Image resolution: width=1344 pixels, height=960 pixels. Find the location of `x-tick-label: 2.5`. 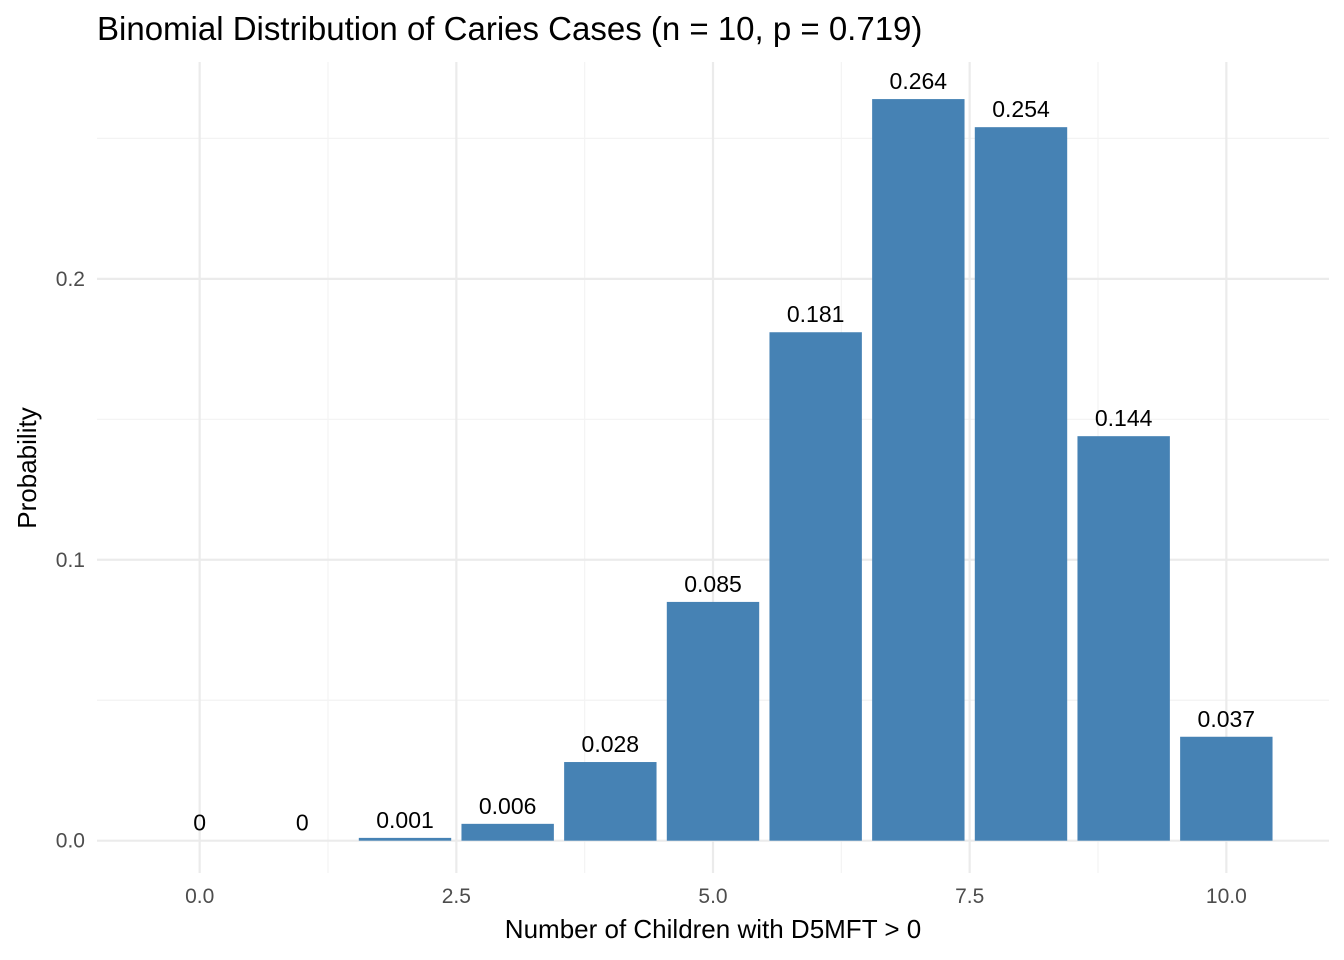

x-tick-label: 2.5 is located at coordinates (456, 896).